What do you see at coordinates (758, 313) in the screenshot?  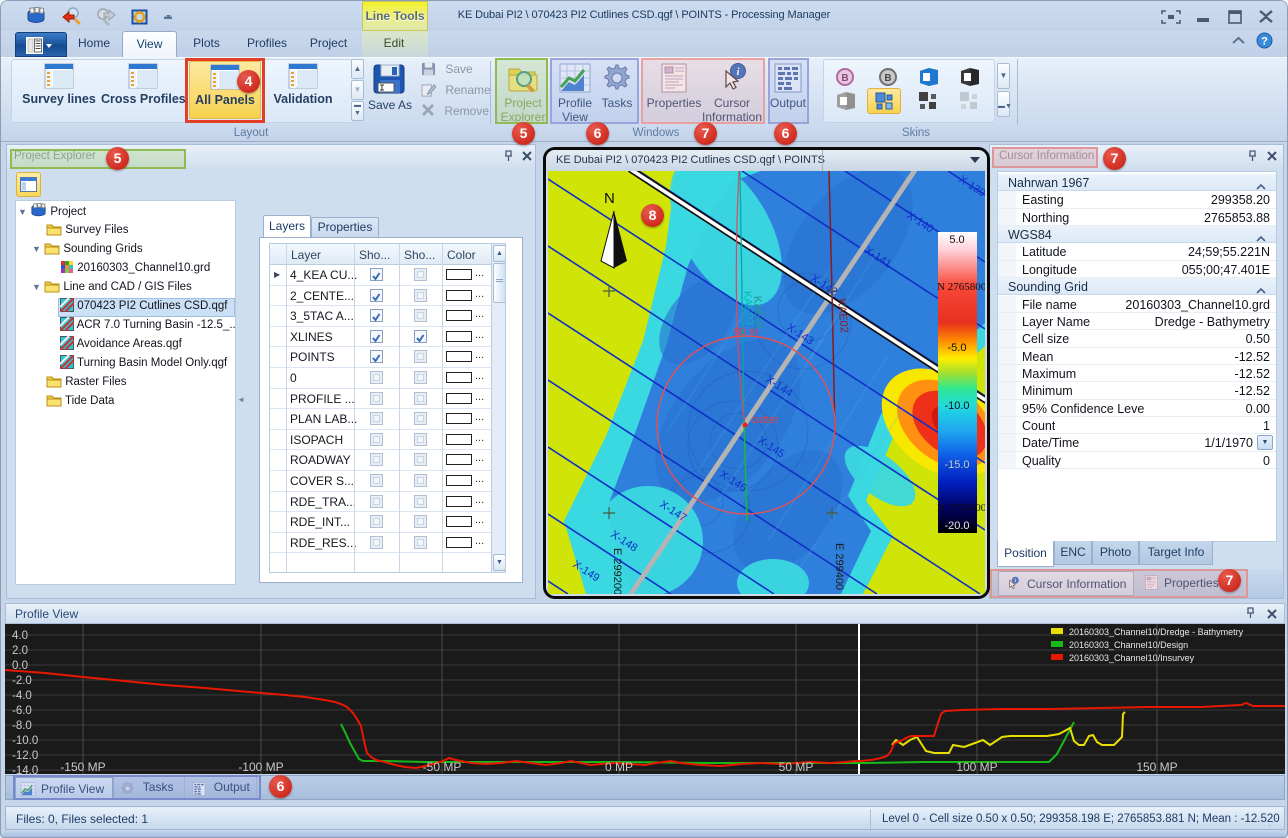 I see `svg-text: KAE01` at bounding box center [758, 313].